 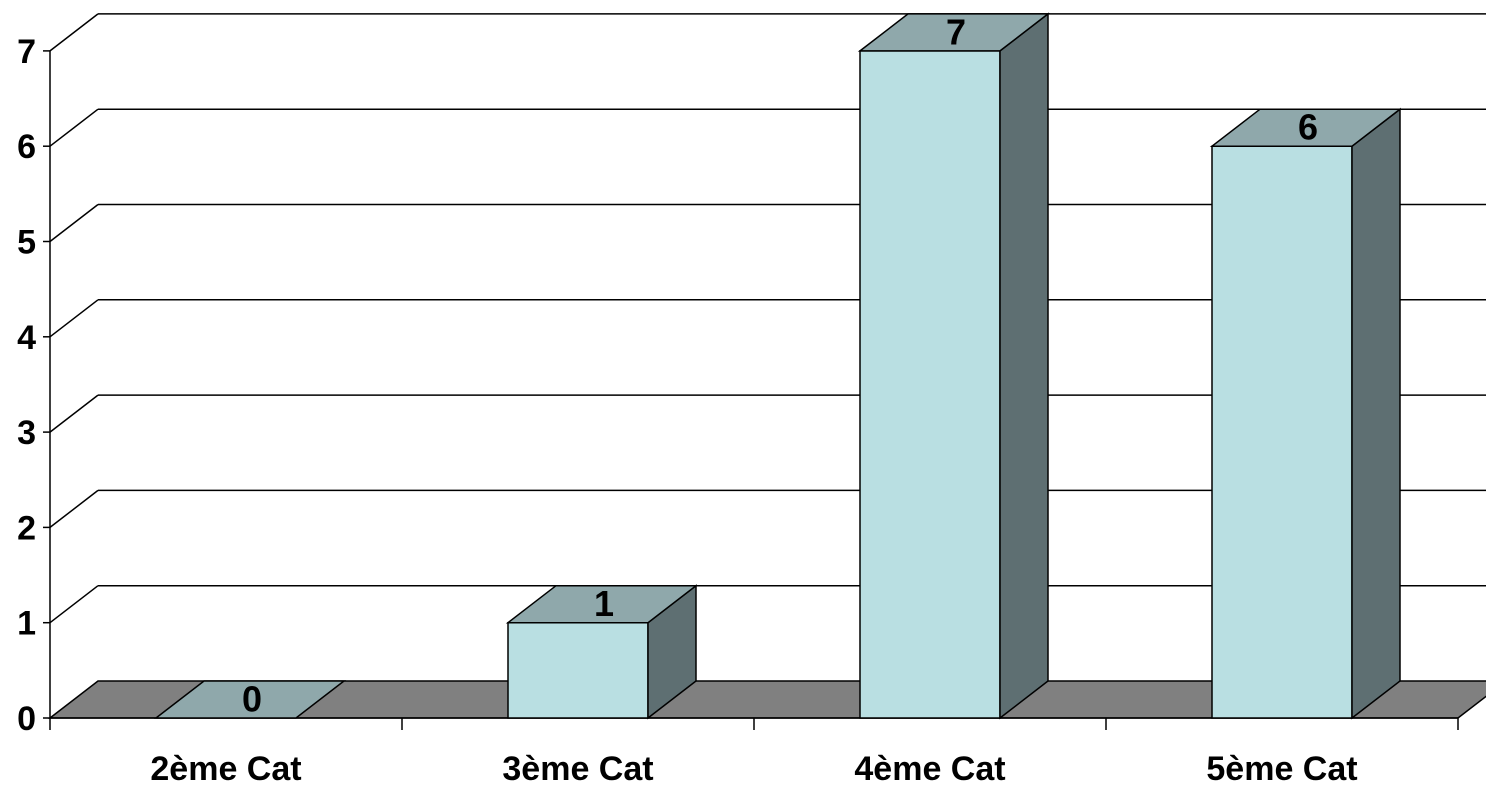 What do you see at coordinates (26, 243) in the screenshot?
I see `y-tick-label: 5` at bounding box center [26, 243].